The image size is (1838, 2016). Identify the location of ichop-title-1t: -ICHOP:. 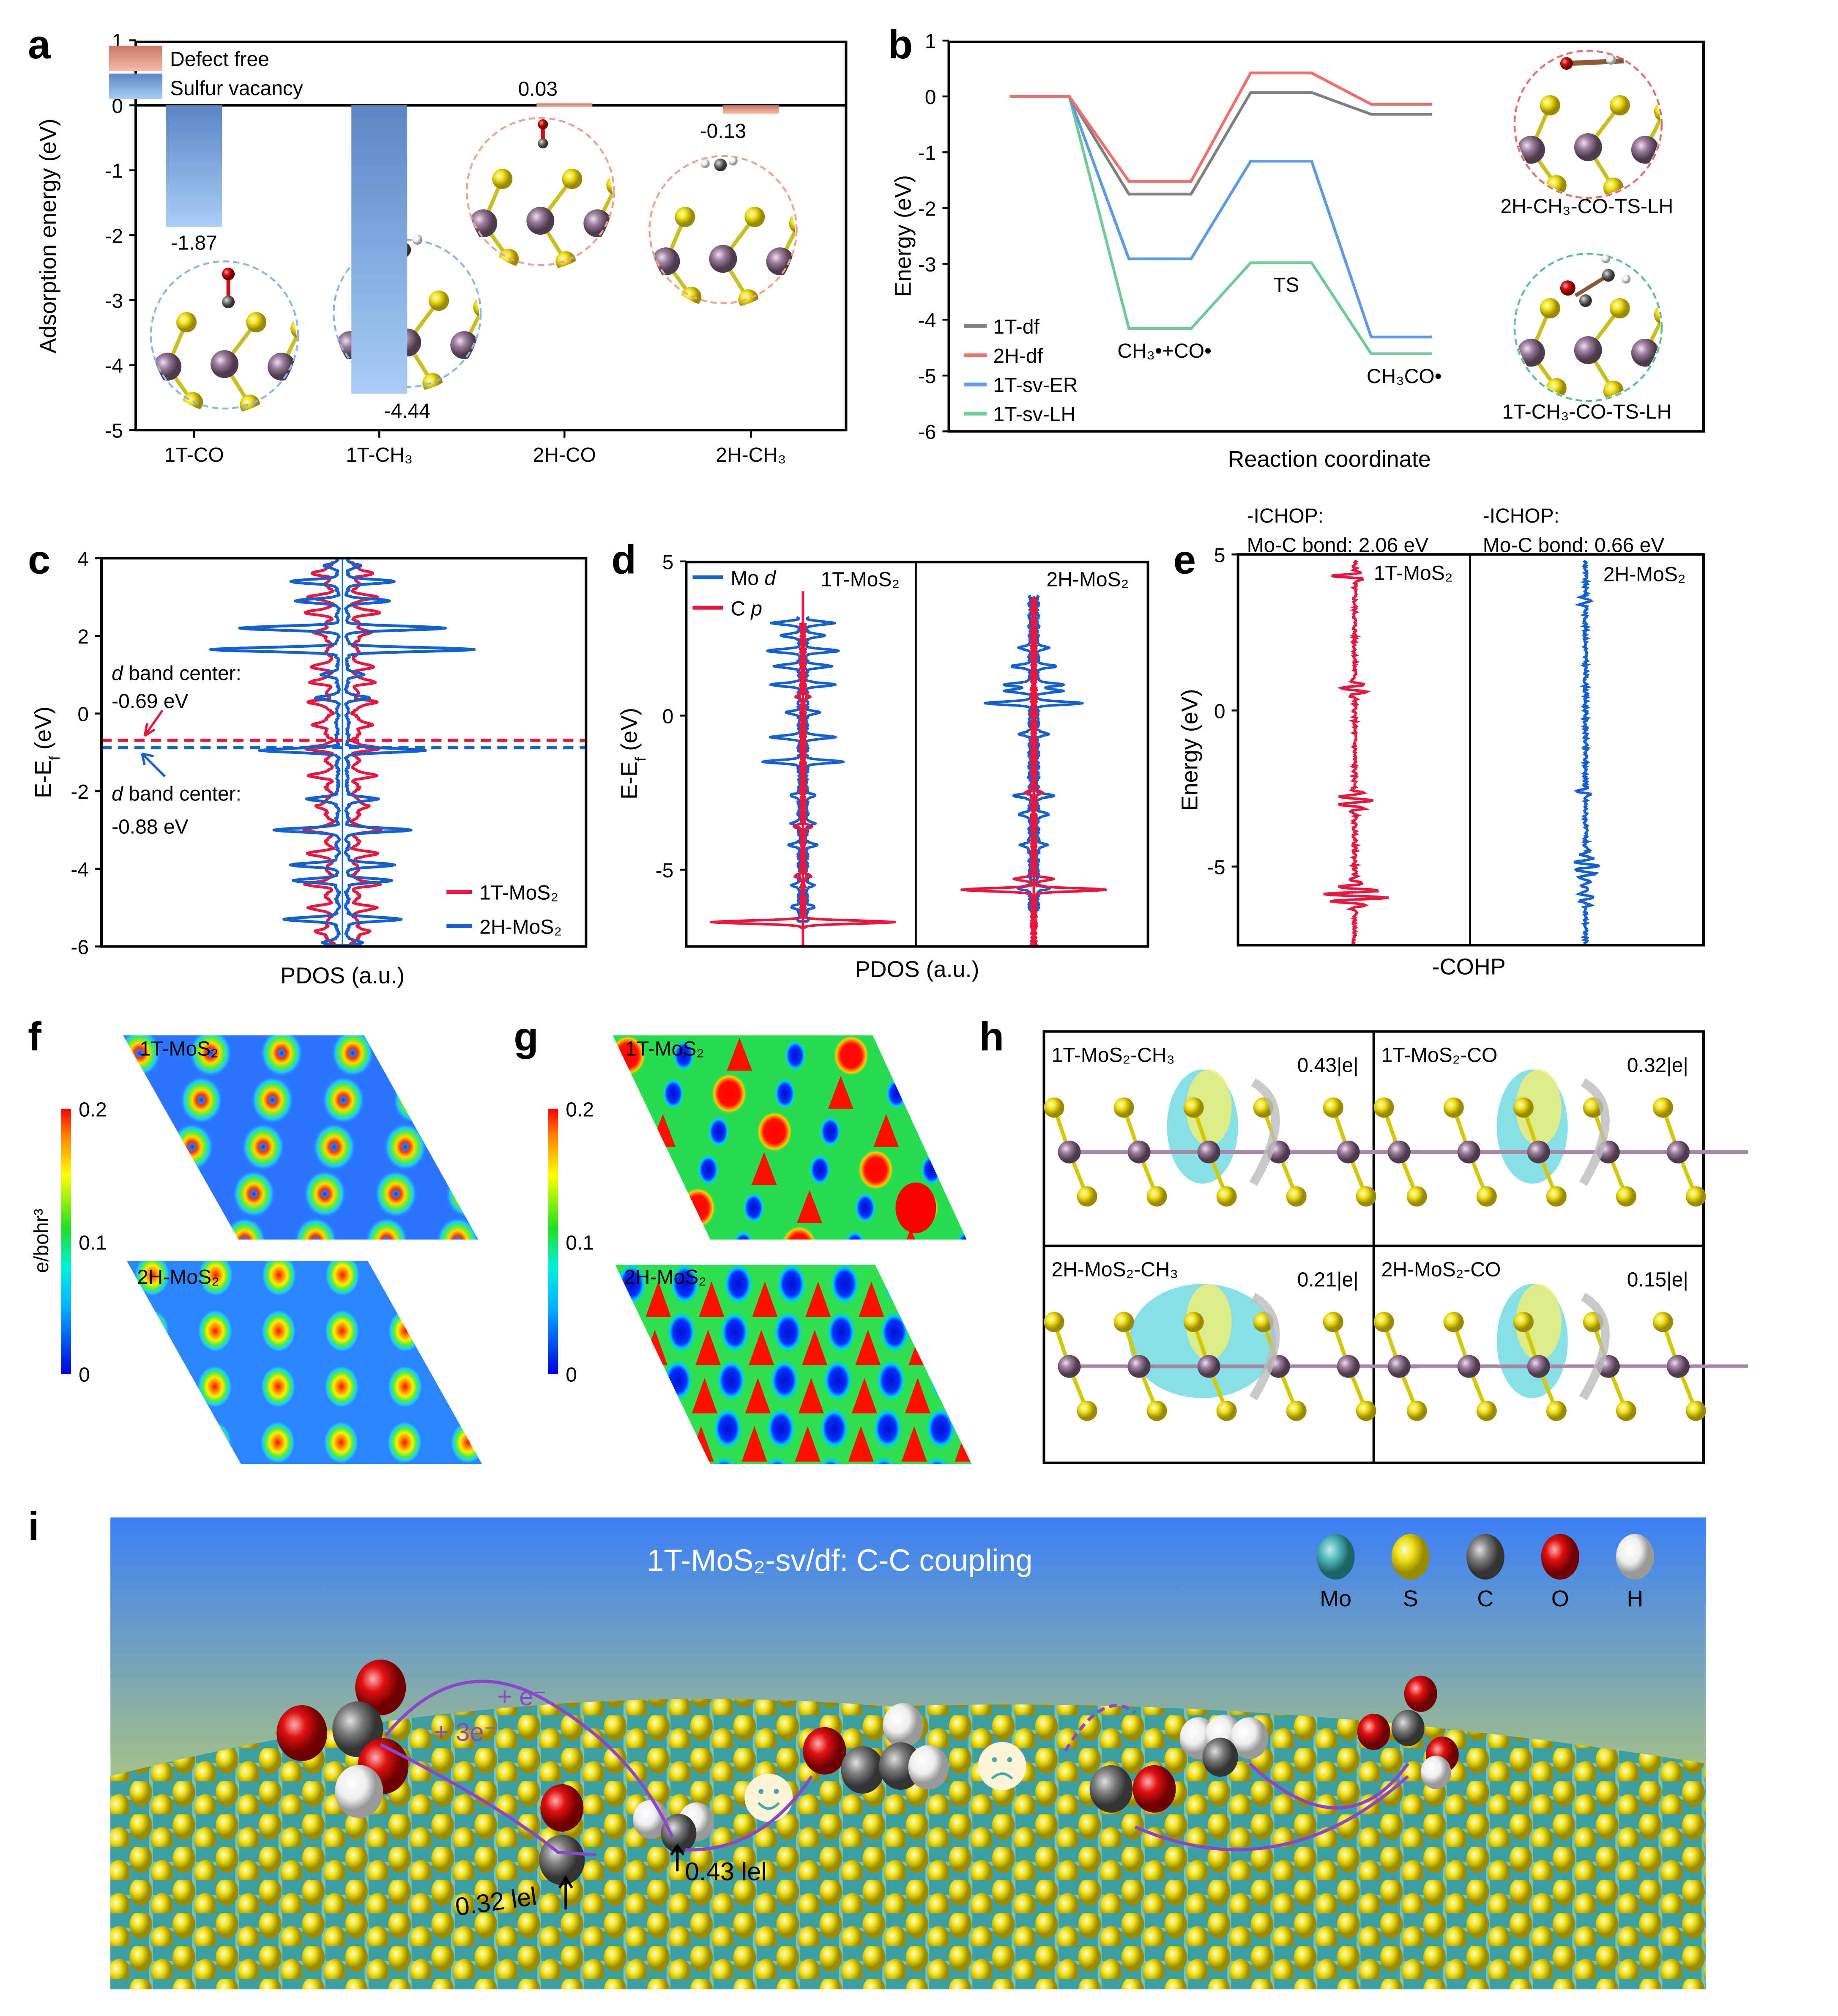
(1285, 516).